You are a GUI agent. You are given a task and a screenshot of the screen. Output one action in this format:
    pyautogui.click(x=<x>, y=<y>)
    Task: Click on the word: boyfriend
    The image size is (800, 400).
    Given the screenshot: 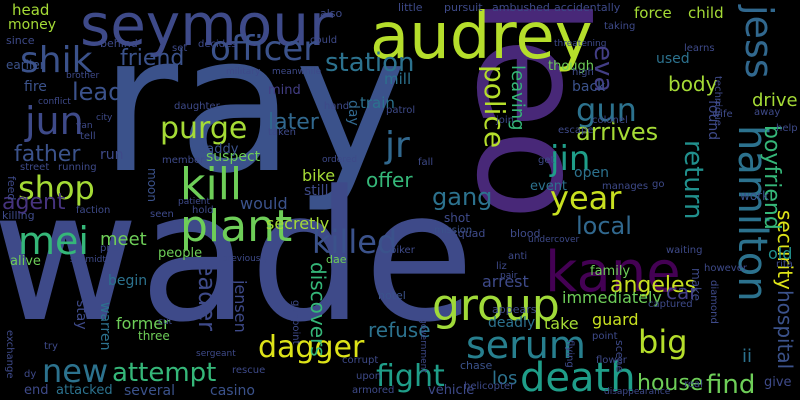 What is the action you would take?
    pyautogui.click(x=771, y=177)
    